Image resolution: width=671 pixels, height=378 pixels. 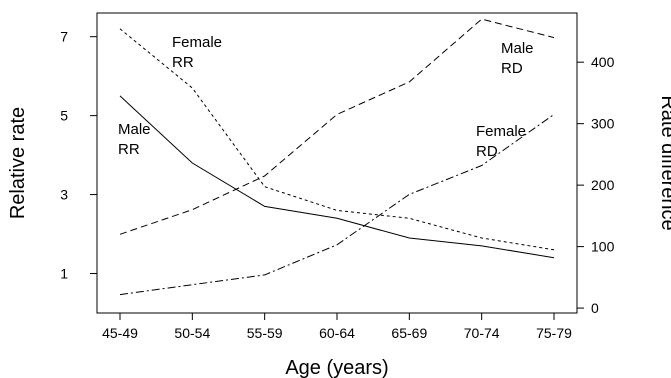 What do you see at coordinates (554, 333) in the screenshot?
I see `x-tick-label: 75-79` at bounding box center [554, 333].